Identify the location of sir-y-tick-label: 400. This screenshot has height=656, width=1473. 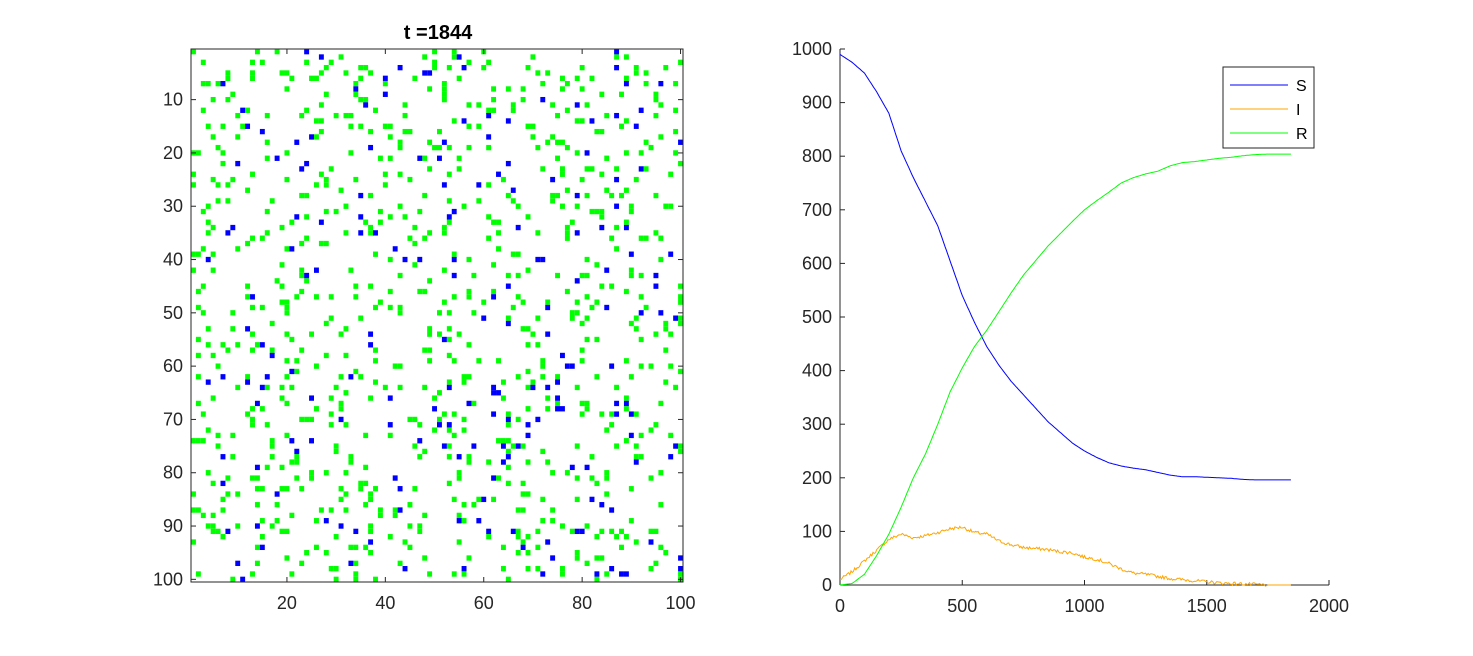
(817, 371).